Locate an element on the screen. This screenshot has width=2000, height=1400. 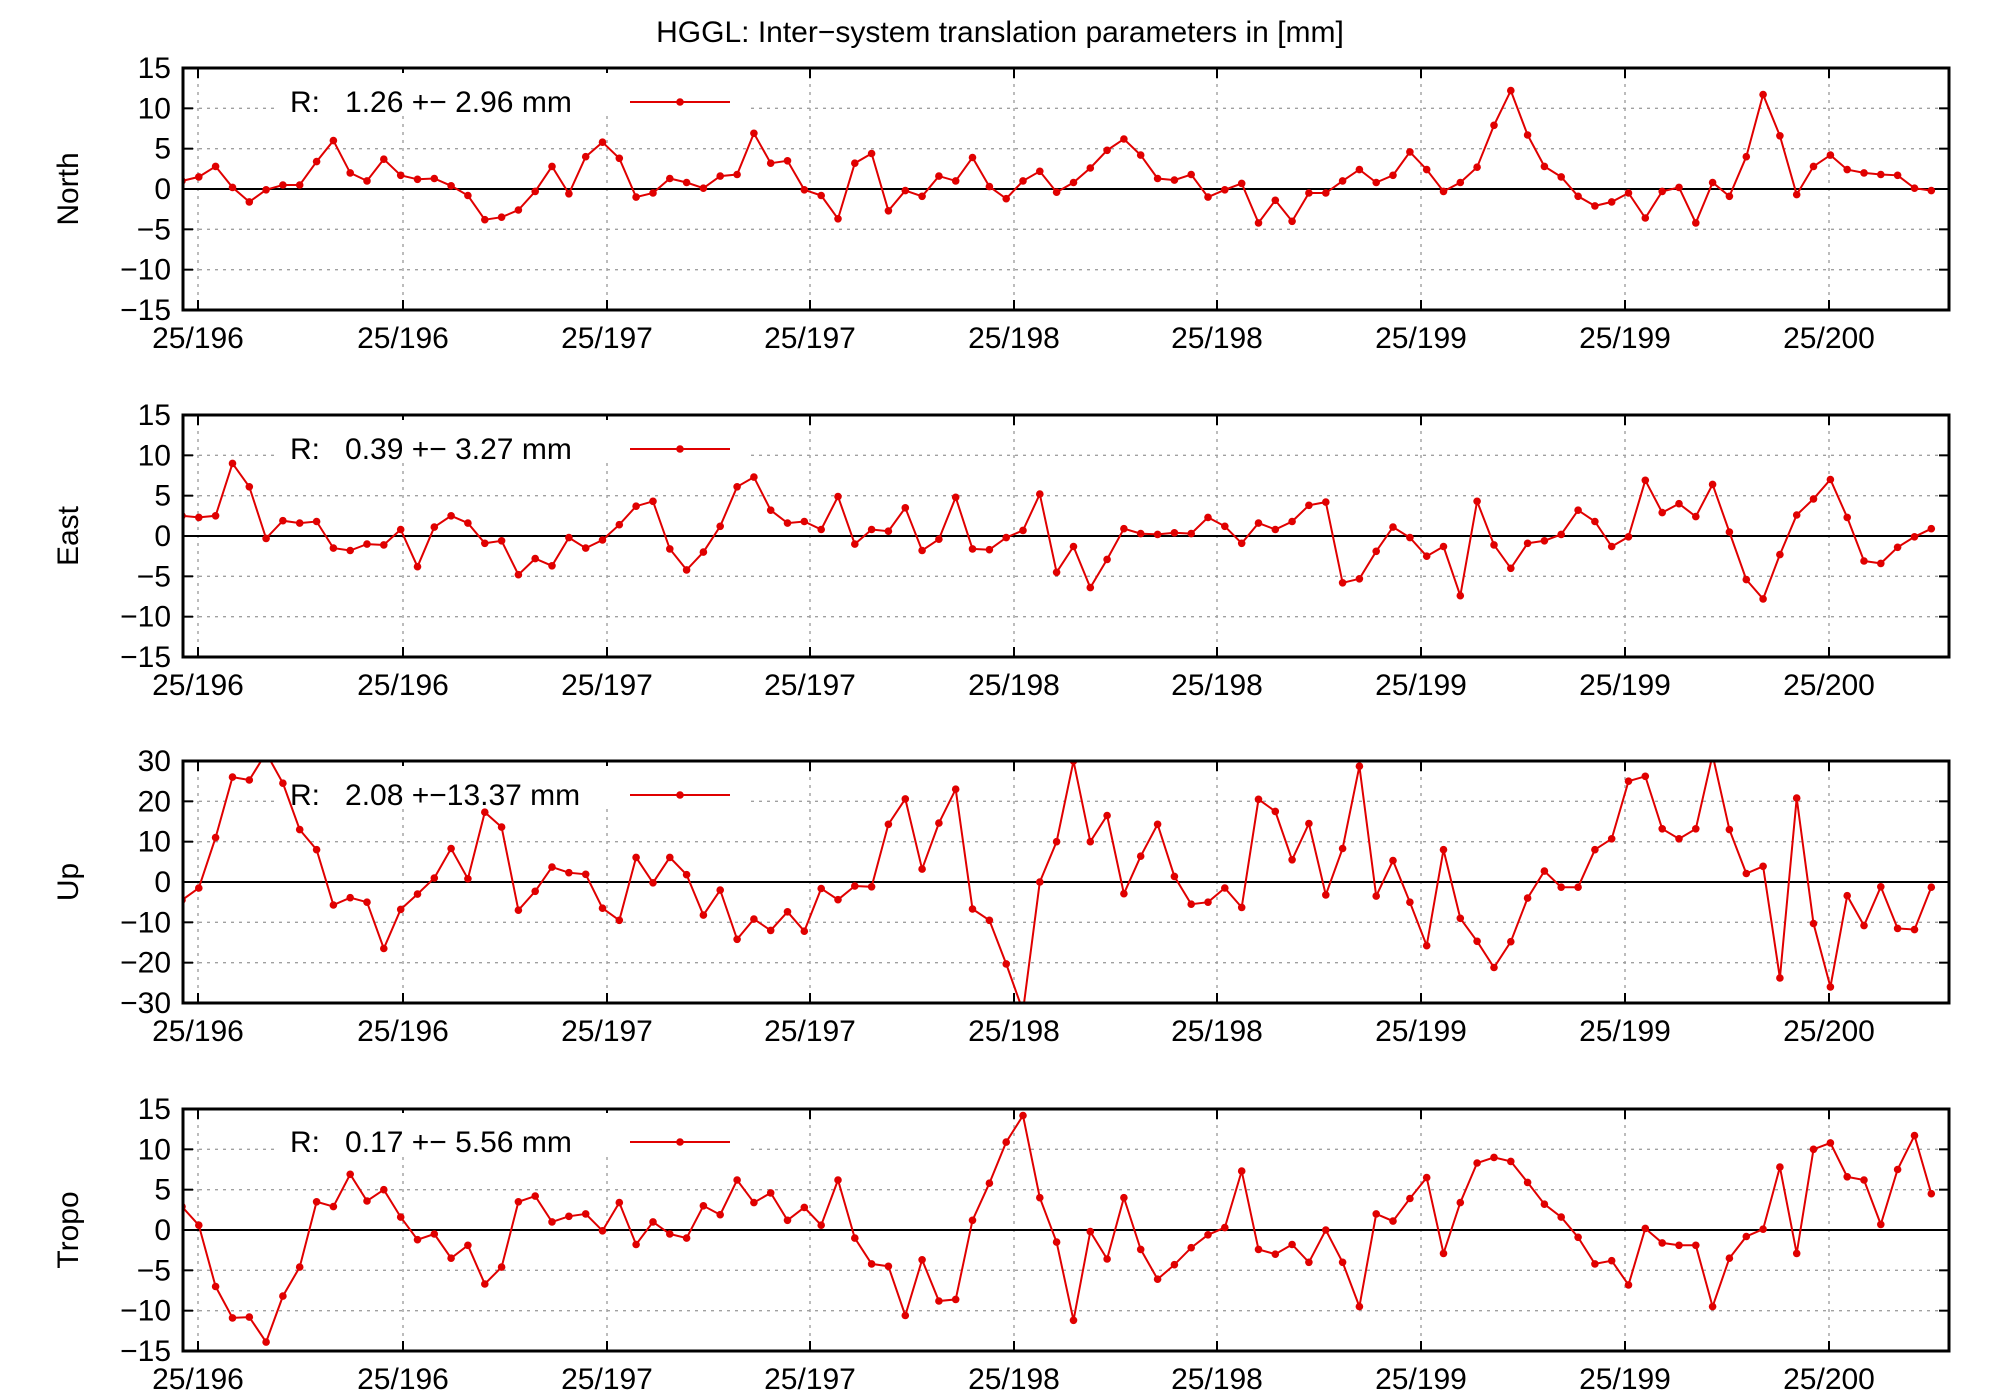
x-tick-label: 25/200 is located at coordinates (1829, 1031).